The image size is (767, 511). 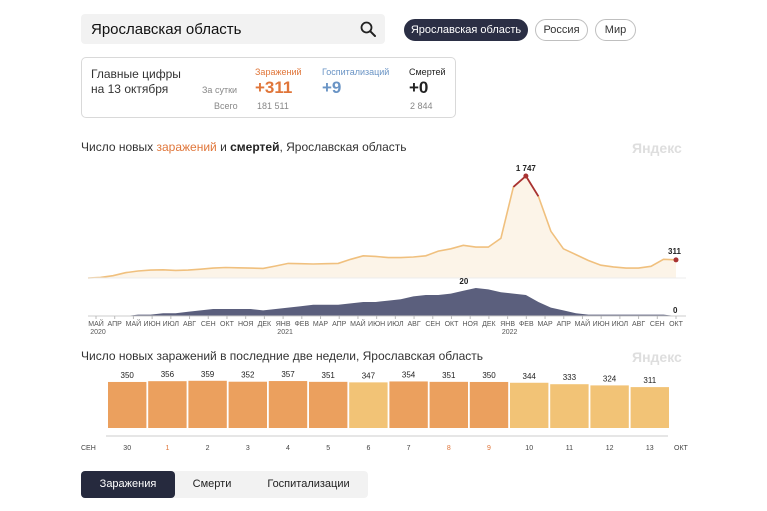 I want to click on bar-value: 311, so click(x=649, y=380).